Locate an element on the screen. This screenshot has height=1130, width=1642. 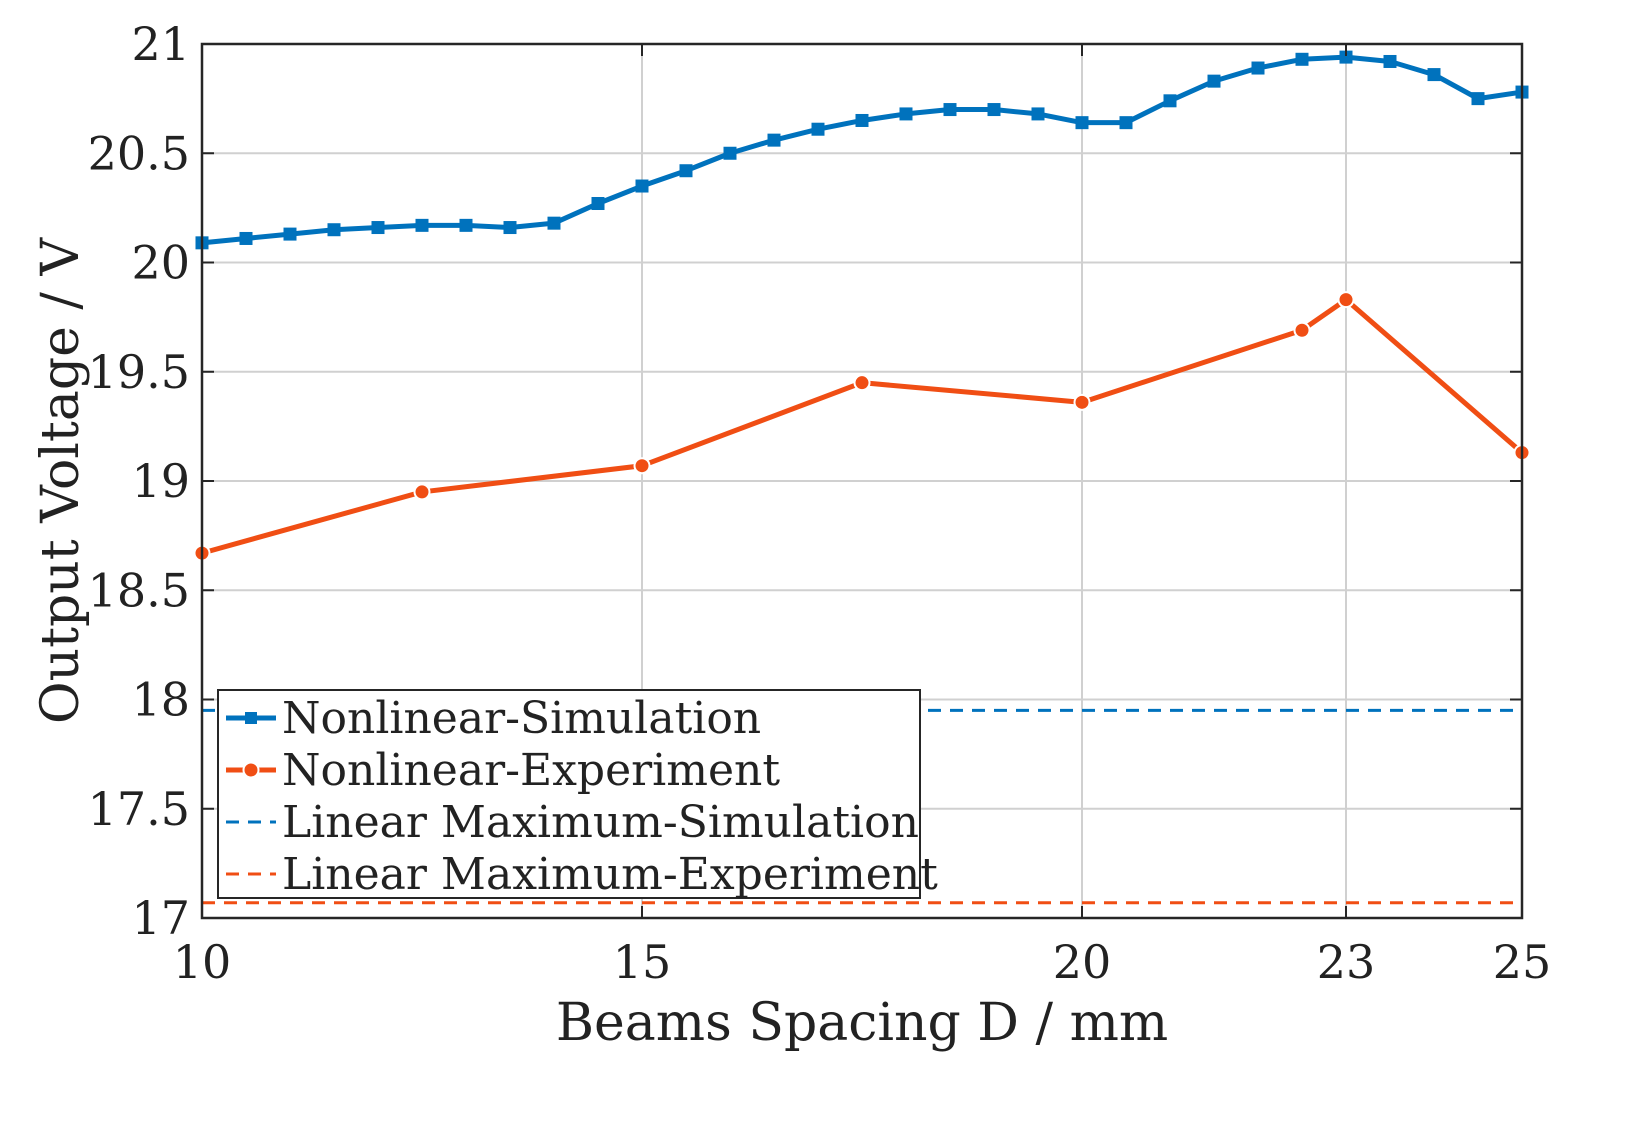
y-tick-label: 21 is located at coordinates (160, 44).